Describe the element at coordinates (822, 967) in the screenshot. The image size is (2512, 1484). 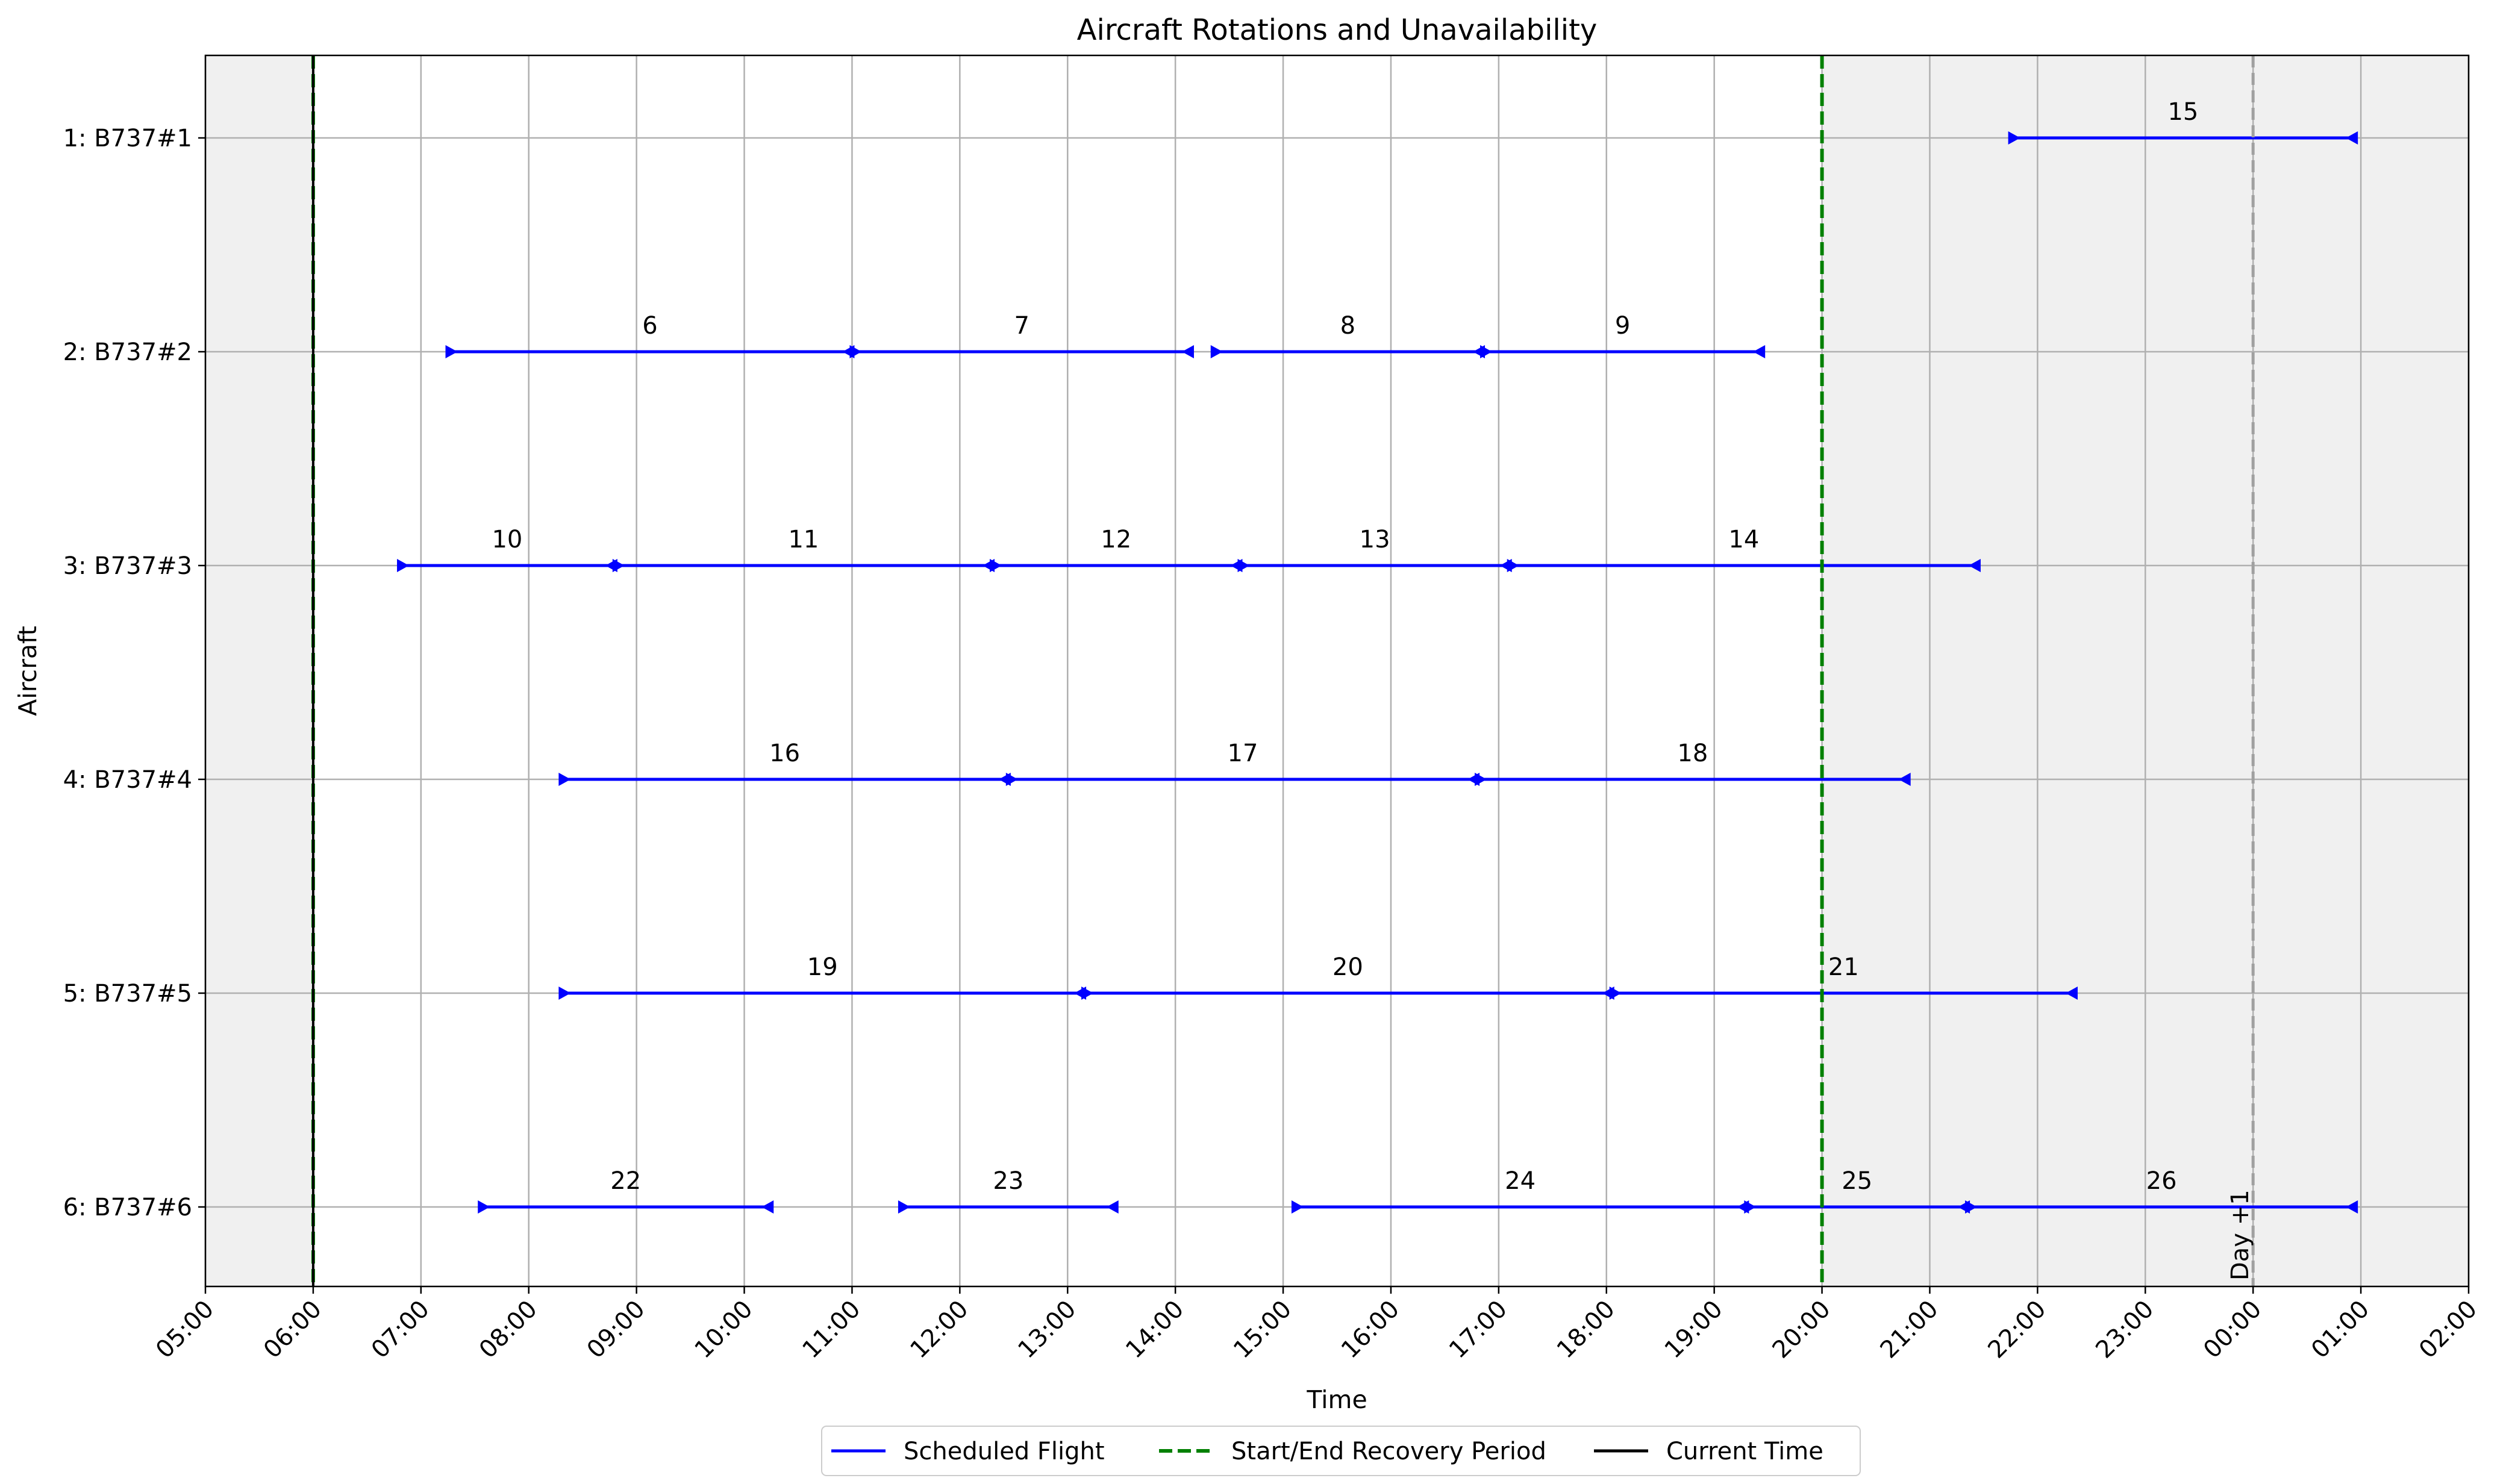
I see `flight-label: 19` at that location.